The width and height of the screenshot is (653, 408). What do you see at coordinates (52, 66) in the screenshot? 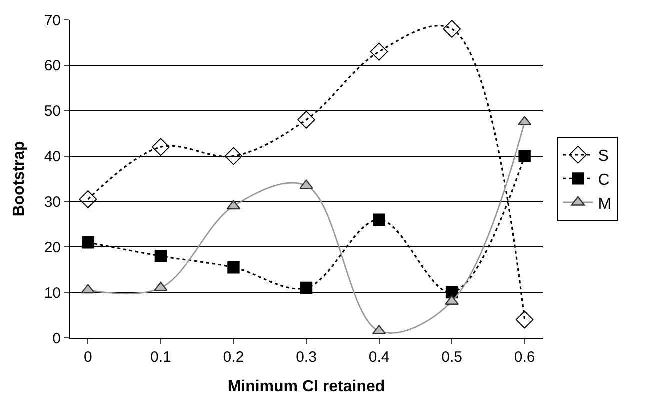
I see `y-tick-label: 60` at bounding box center [52, 66].